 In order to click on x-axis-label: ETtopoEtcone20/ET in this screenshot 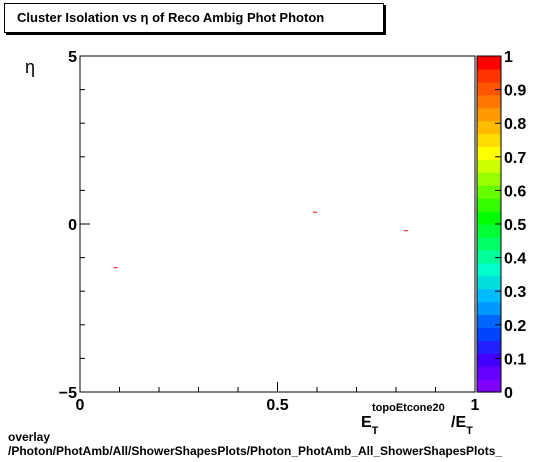, I will do `click(417, 419)`.